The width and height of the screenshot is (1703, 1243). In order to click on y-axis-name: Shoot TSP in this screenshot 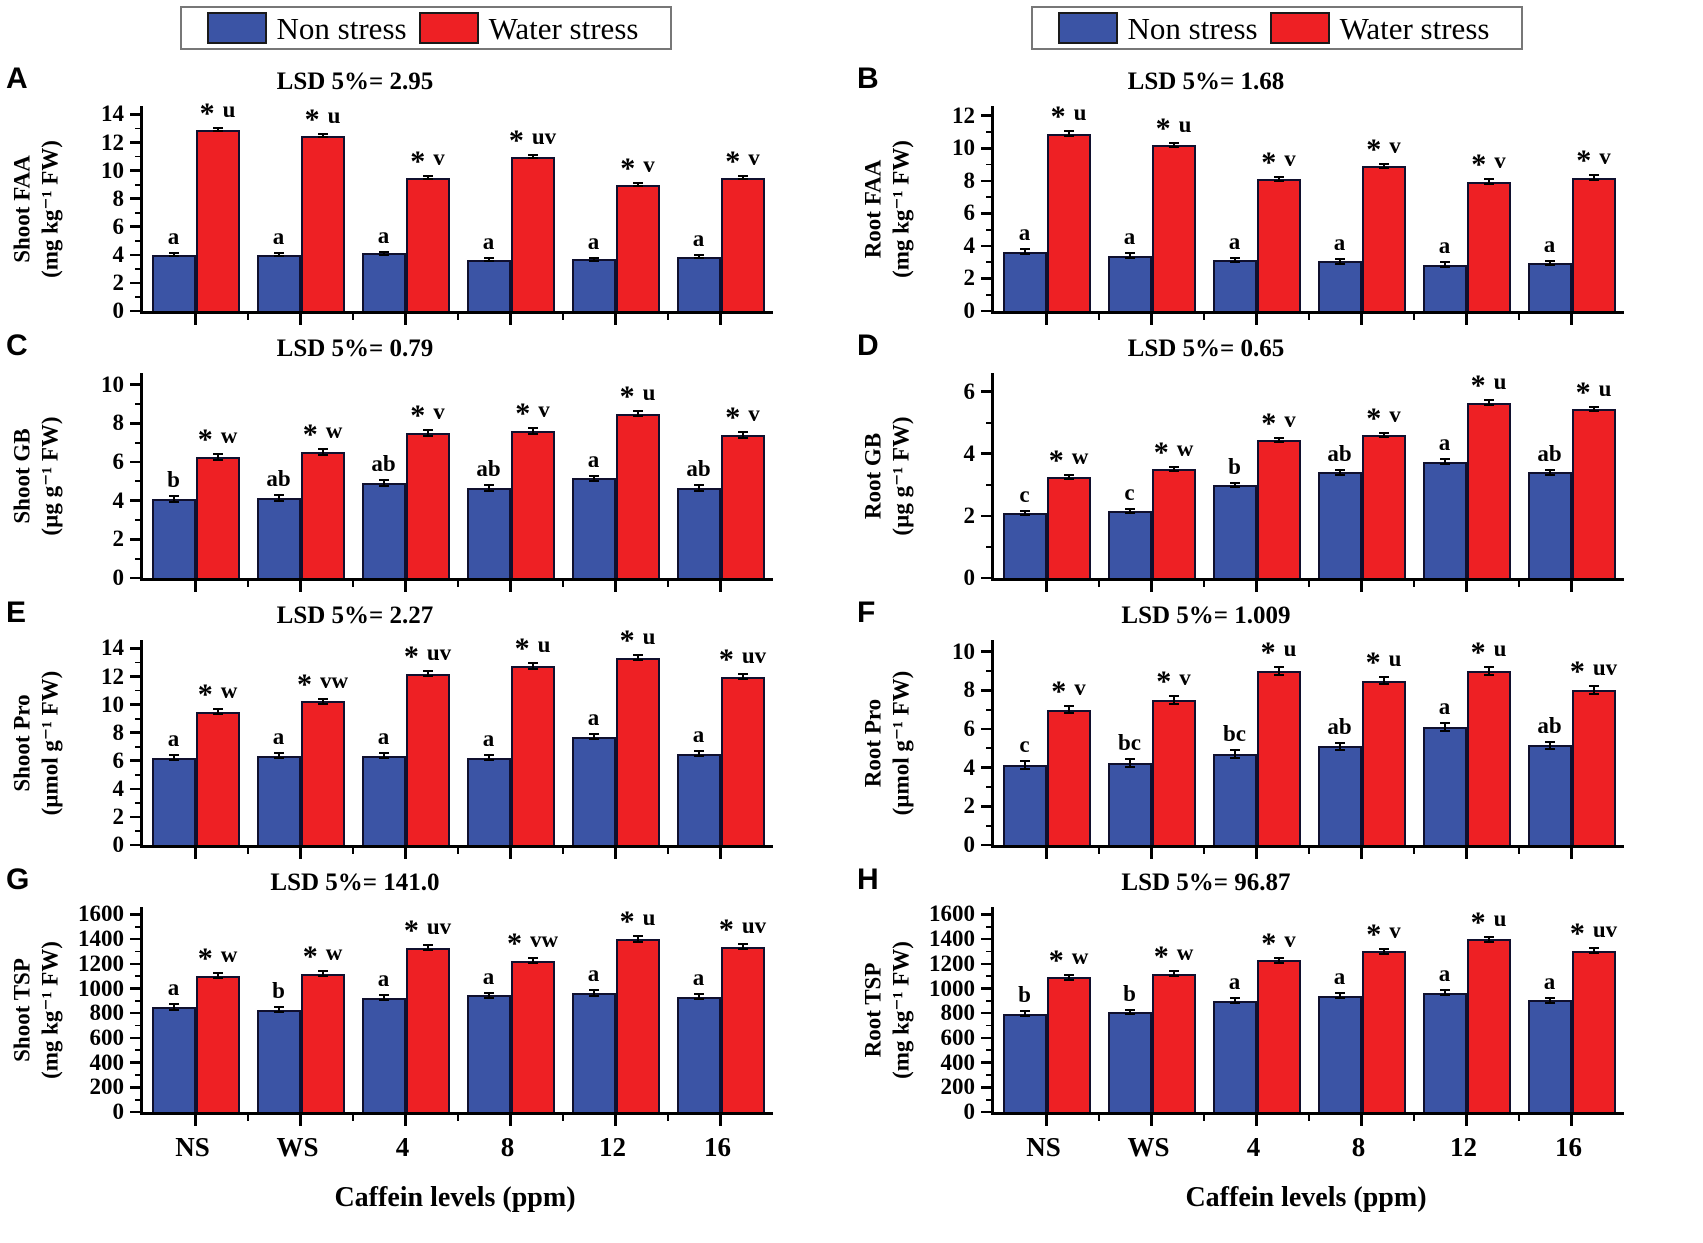, I will do `click(22, 1009)`.